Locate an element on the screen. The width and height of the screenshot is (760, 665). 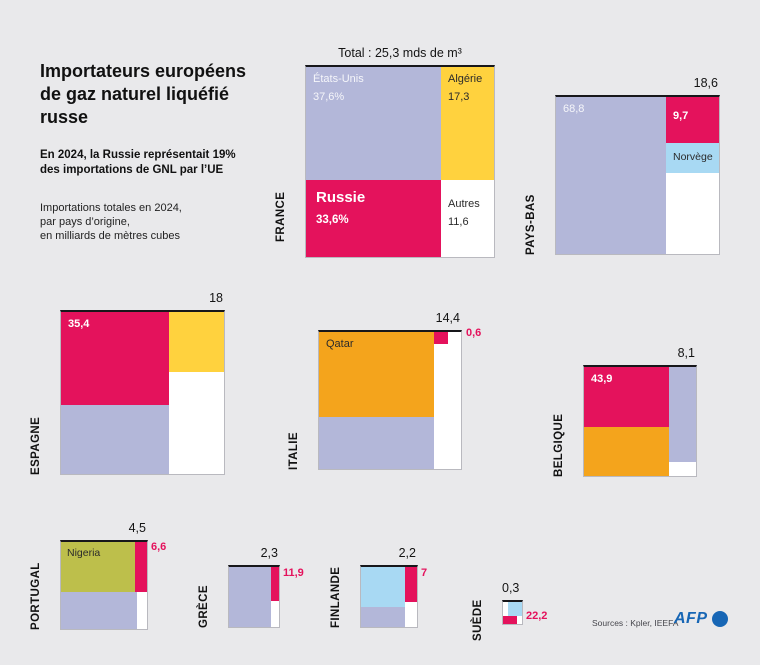
treemap-portugal: 4,5 PORTUGAL Nigeria 6,6 is located at coordinates (98, 575).